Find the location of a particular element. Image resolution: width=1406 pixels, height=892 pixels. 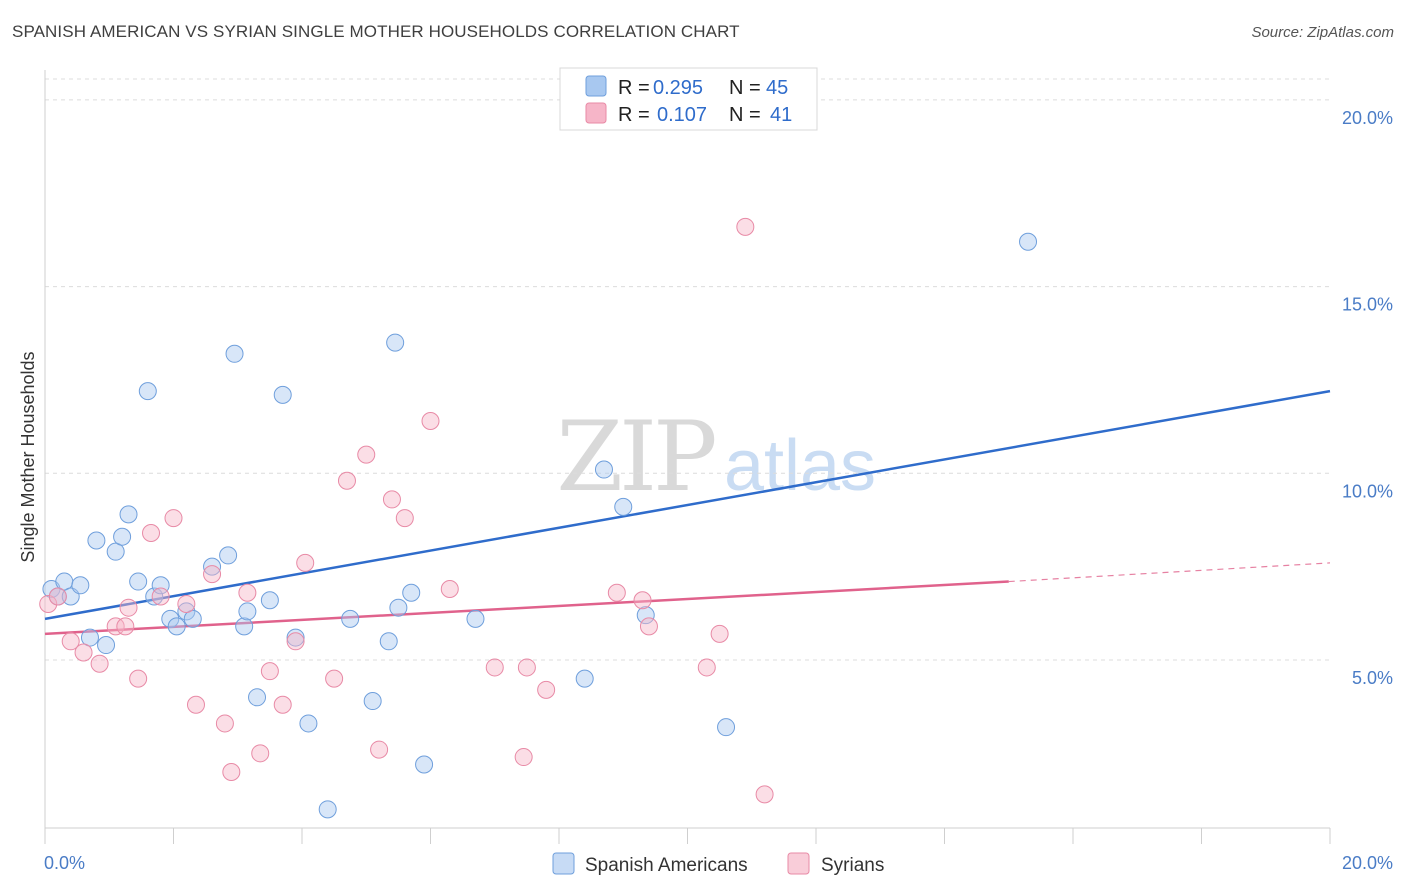

trend-line-syrian is located at coordinates (526, 608).